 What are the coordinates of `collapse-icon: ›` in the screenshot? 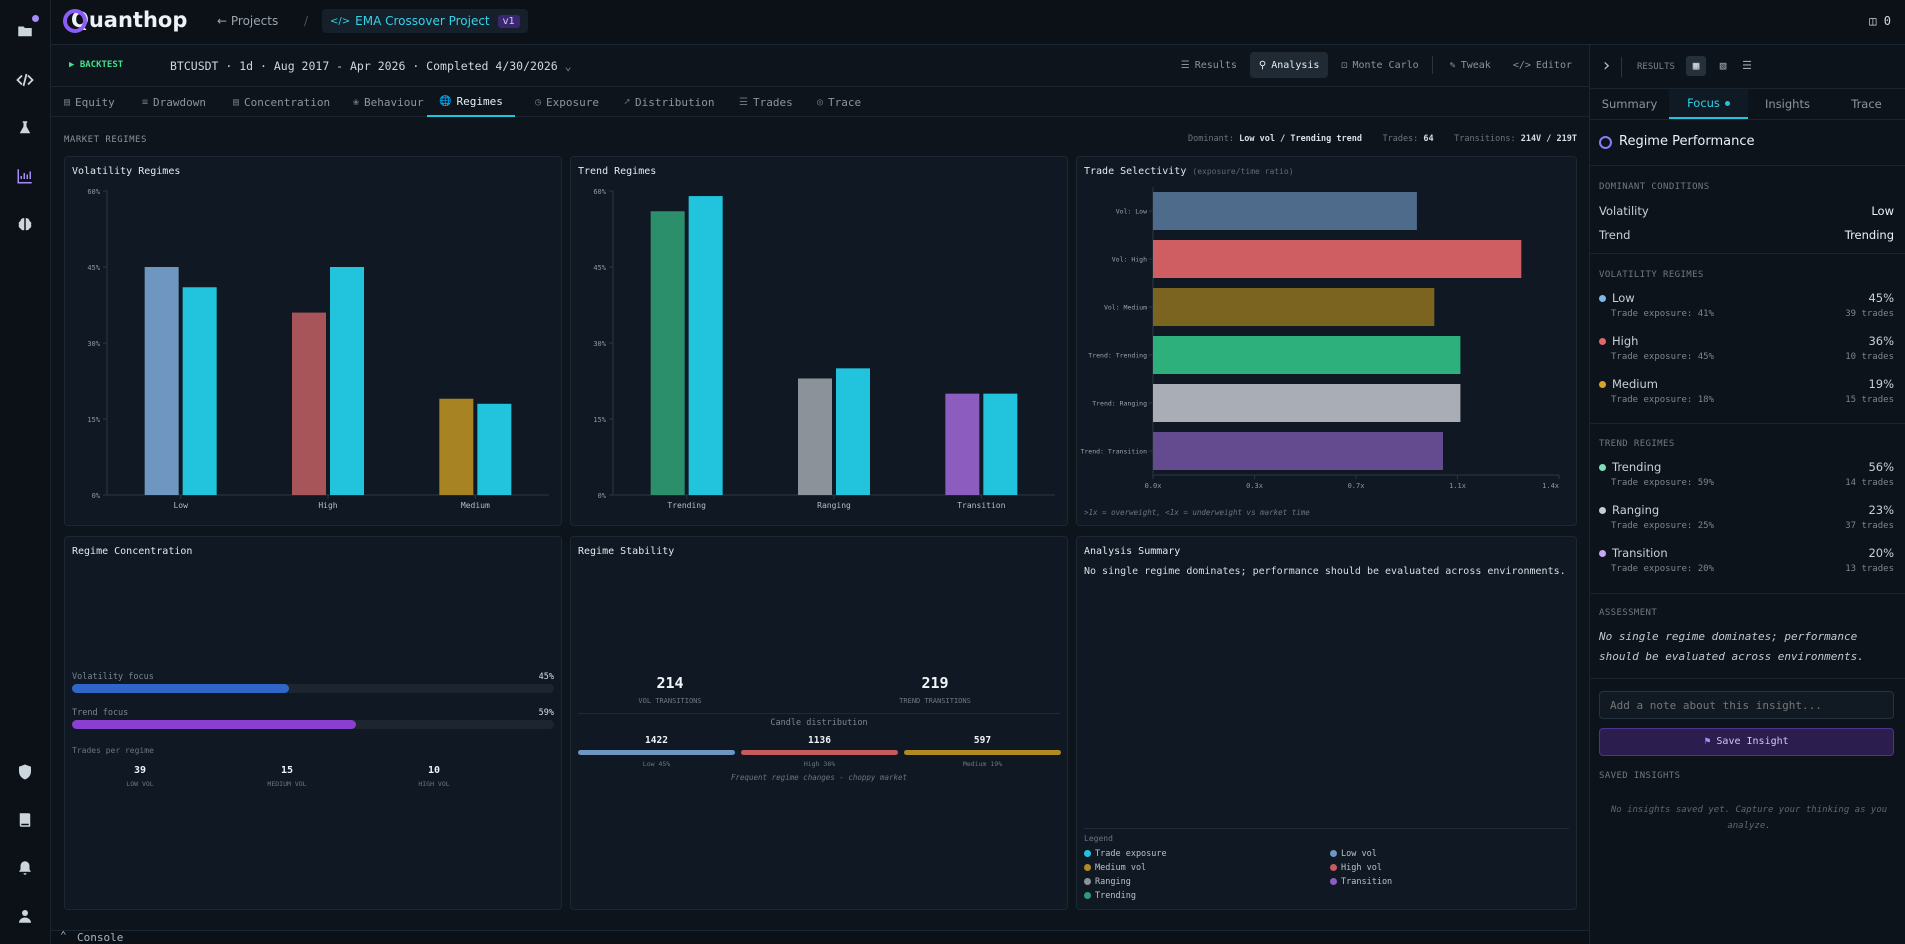 It's located at (1606, 65).